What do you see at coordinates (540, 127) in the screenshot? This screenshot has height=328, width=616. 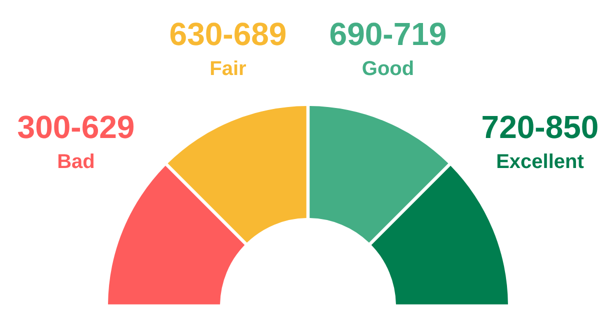 I see `data-label: 720-850` at bounding box center [540, 127].